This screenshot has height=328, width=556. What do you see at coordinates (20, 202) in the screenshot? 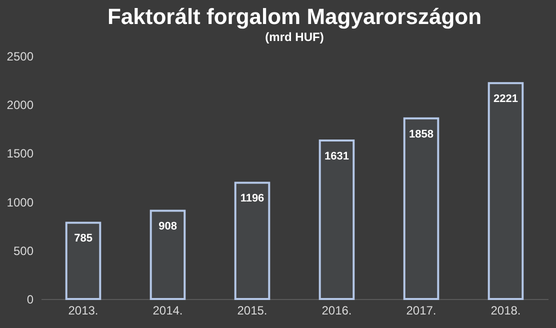
I see `y-tick-label: 1000` at bounding box center [20, 202].